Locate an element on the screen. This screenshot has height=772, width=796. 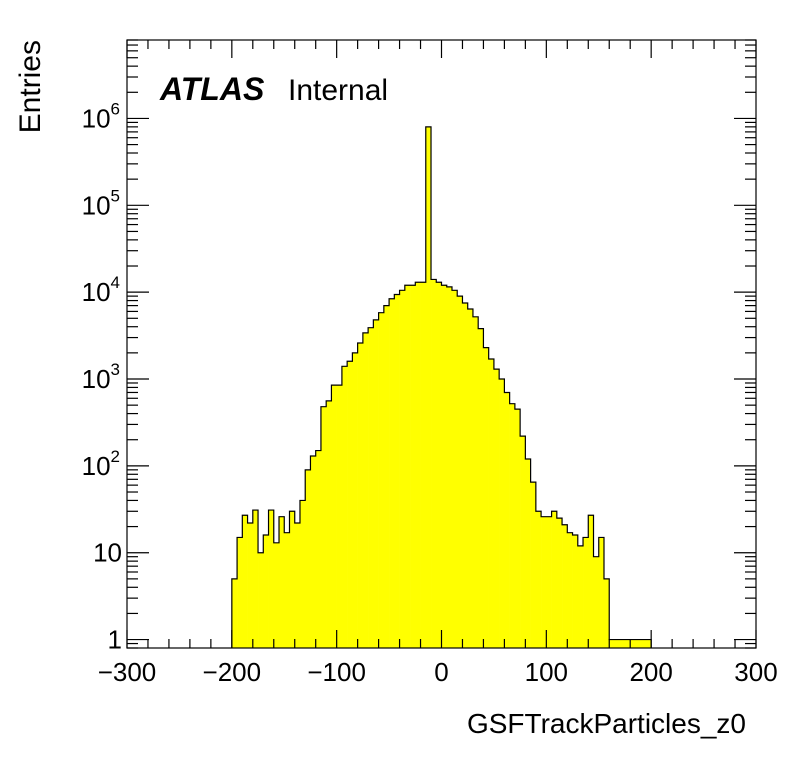
y-tick-label: 10 is located at coordinates (107, 553).